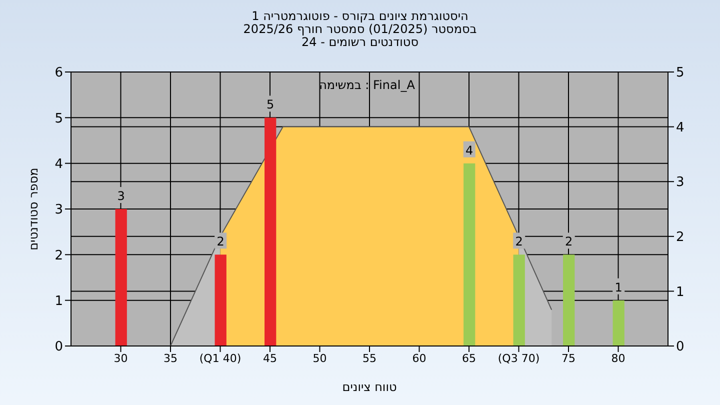  What do you see at coordinates (369, 387) in the screenshot?
I see `x-axis-title: טווח ציונים` at bounding box center [369, 387].